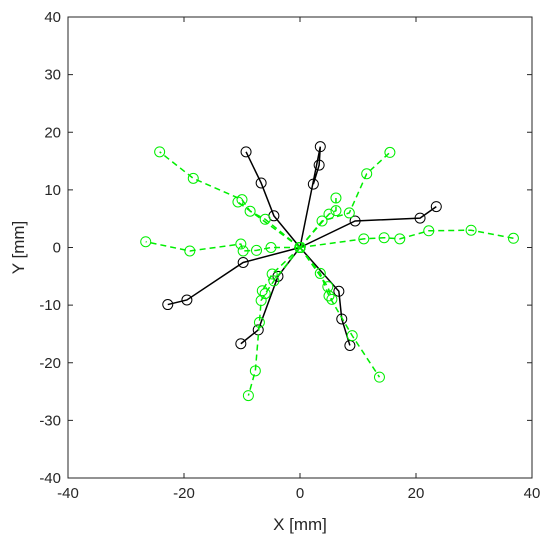  What do you see at coordinates (52, 190) in the screenshot?
I see `y-tick-label: 10` at bounding box center [52, 190].